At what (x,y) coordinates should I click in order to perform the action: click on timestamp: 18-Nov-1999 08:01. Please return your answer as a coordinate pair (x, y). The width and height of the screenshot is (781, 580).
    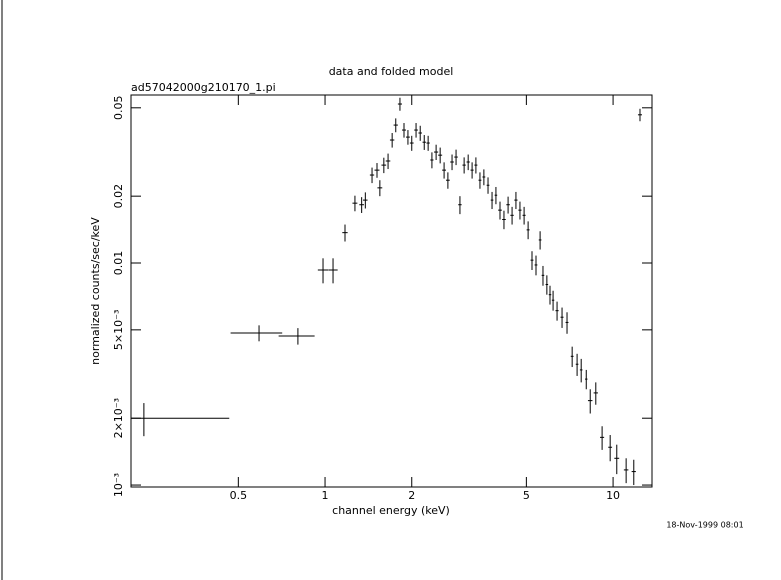
    Looking at the image, I should click on (704, 525).